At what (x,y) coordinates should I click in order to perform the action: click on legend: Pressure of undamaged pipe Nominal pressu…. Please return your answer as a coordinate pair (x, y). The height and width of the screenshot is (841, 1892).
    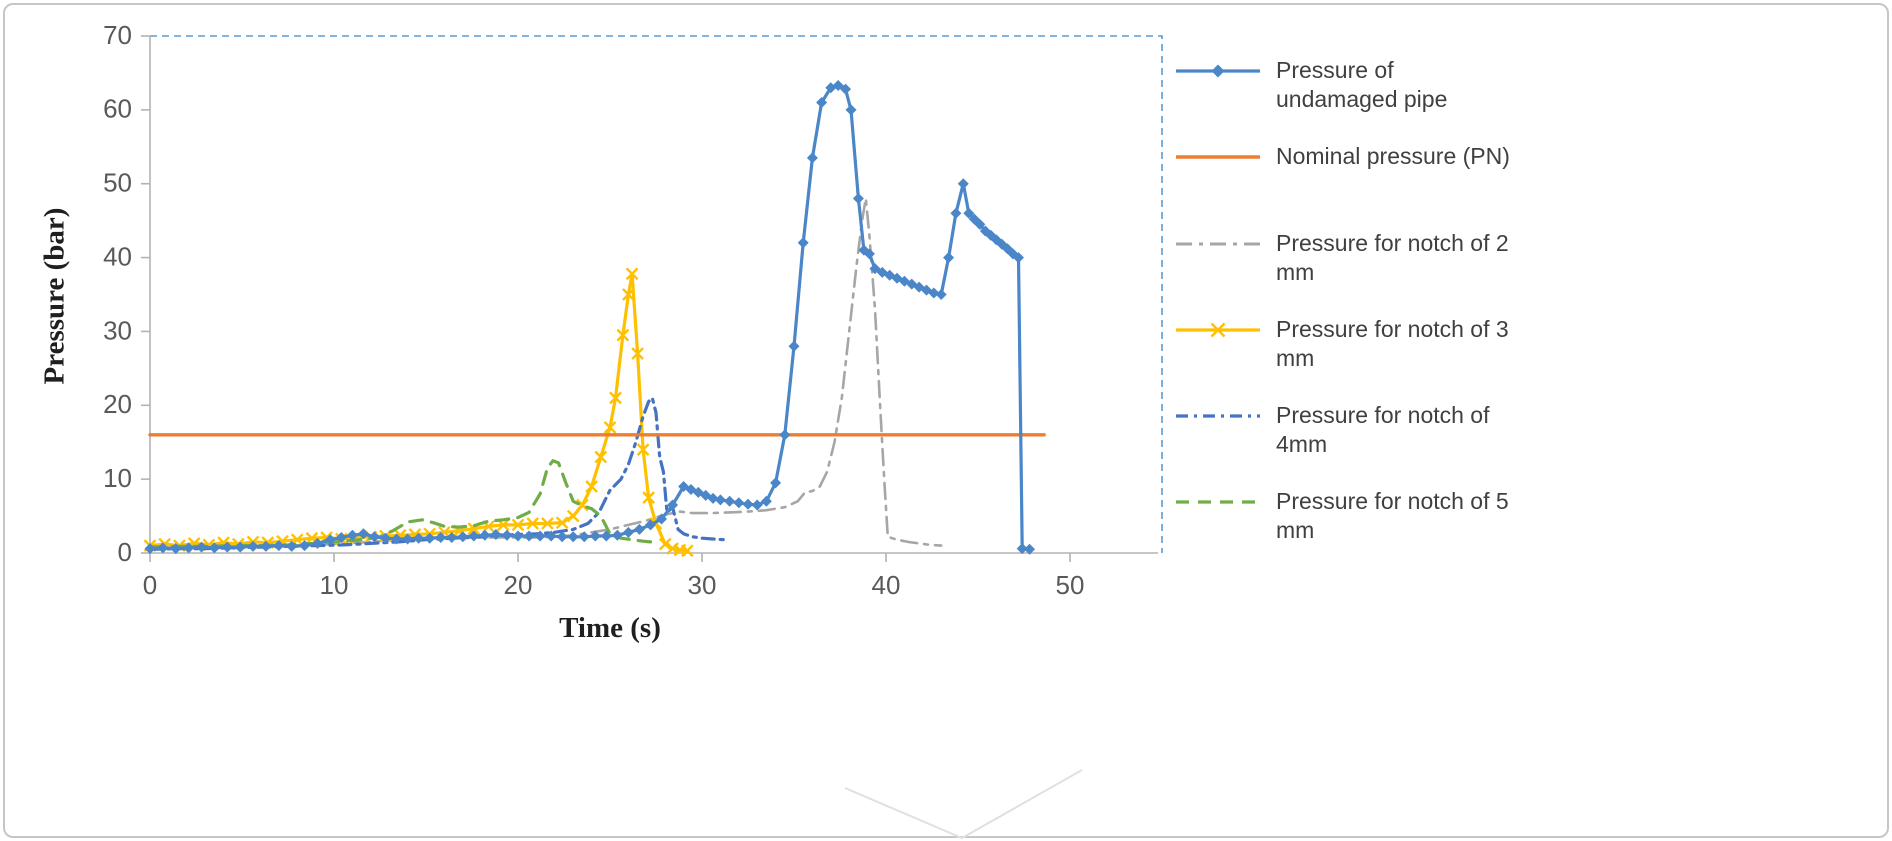
    Looking at the image, I should click on (1402, 300).